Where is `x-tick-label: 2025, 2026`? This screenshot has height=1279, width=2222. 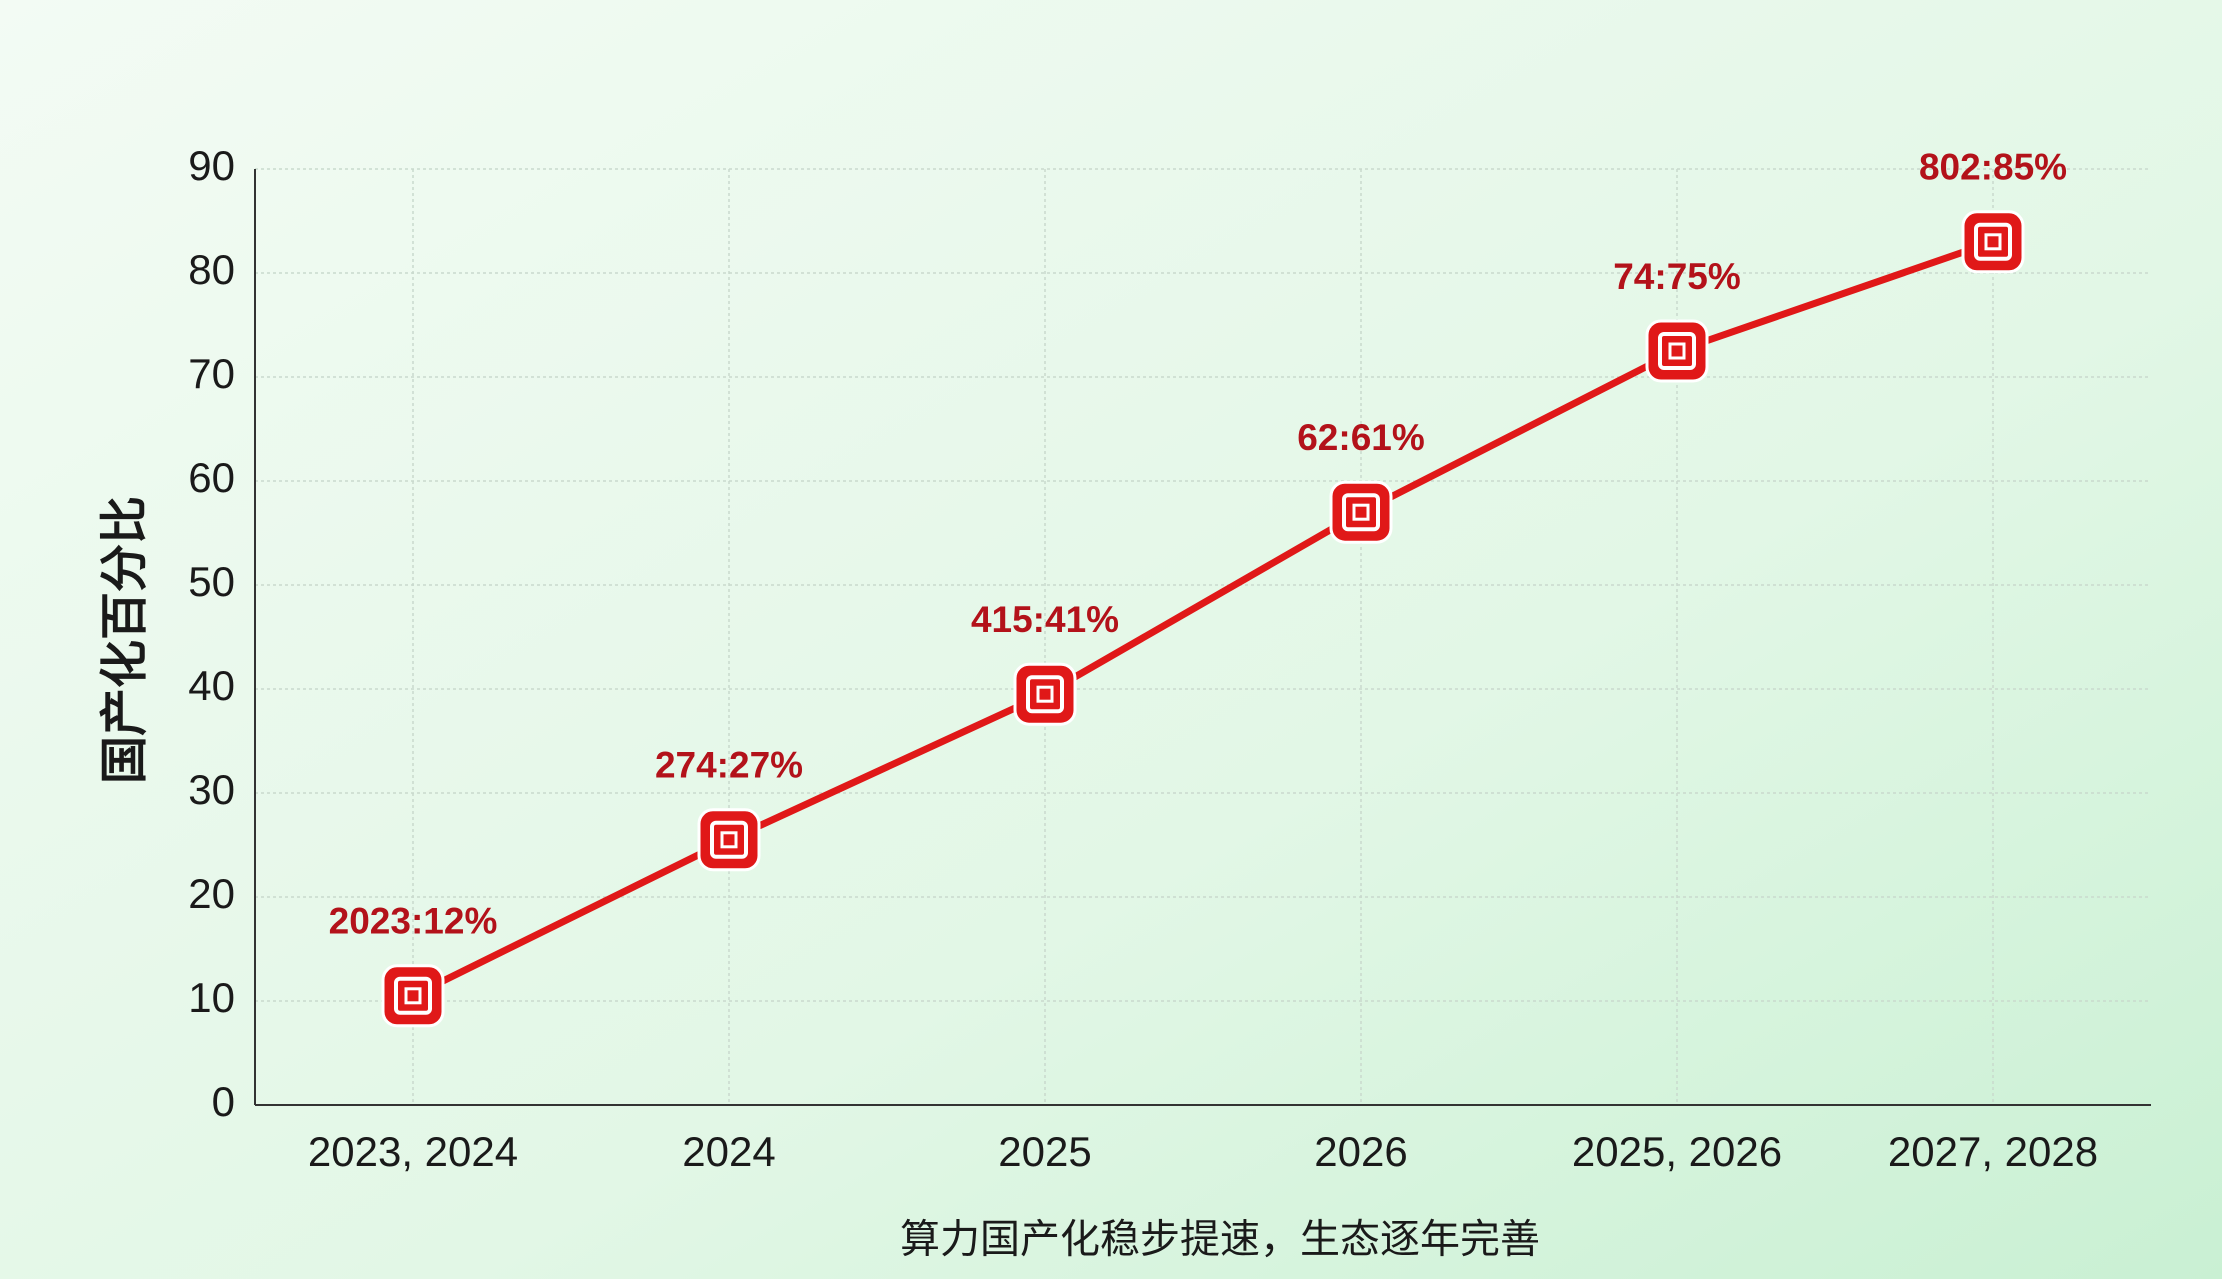 x-tick-label: 2025, 2026 is located at coordinates (1677, 1151).